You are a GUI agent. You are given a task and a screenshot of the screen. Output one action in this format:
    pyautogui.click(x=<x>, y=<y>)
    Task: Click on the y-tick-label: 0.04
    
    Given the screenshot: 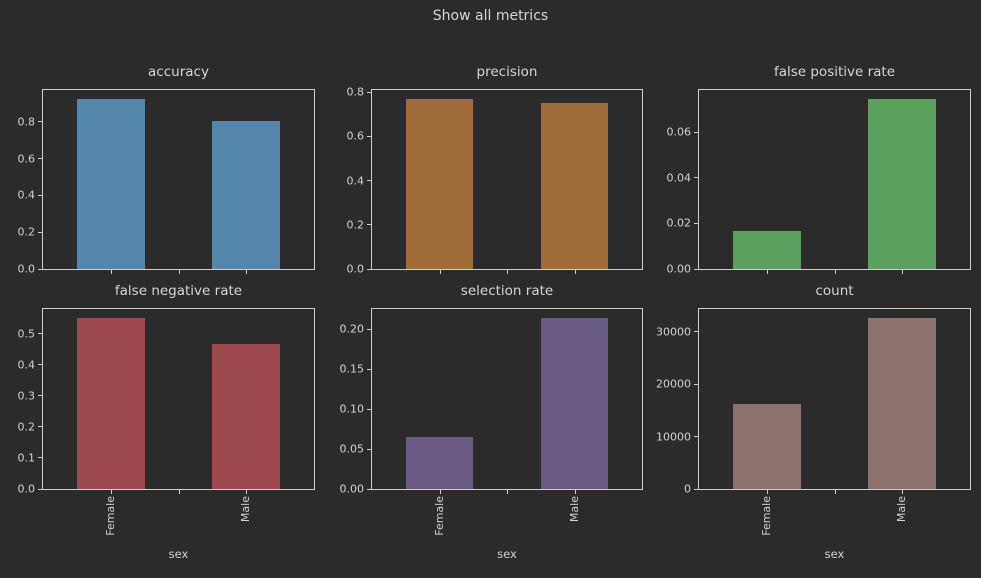 What is the action you would take?
    pyautogui.click(x=679, y=178)
    